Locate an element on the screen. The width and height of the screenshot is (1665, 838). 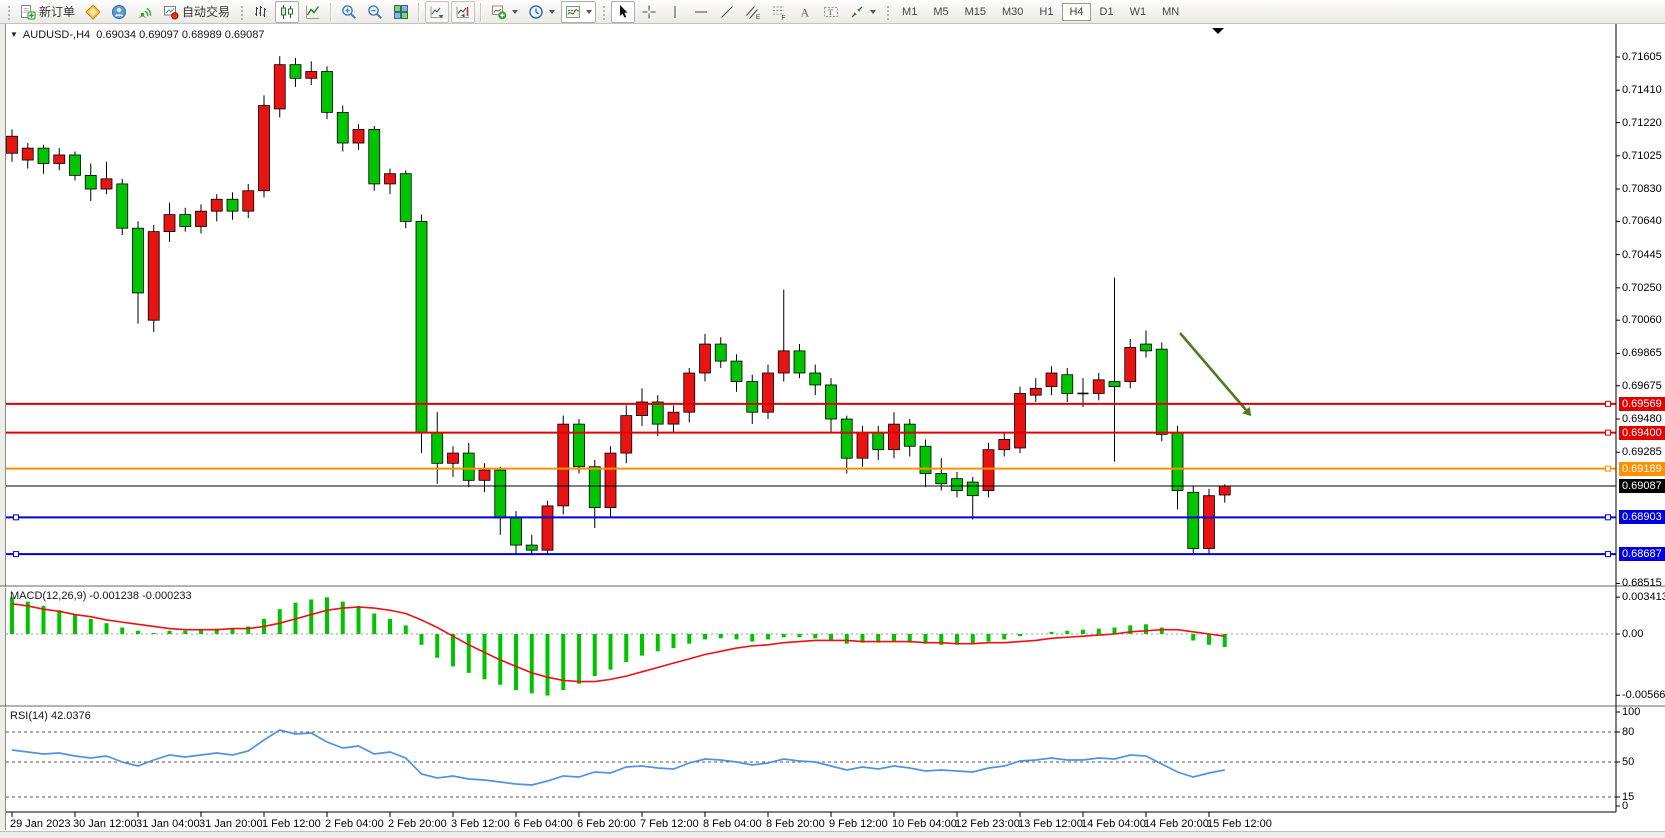
toolbar-grip is located at coordinates (604, 11).